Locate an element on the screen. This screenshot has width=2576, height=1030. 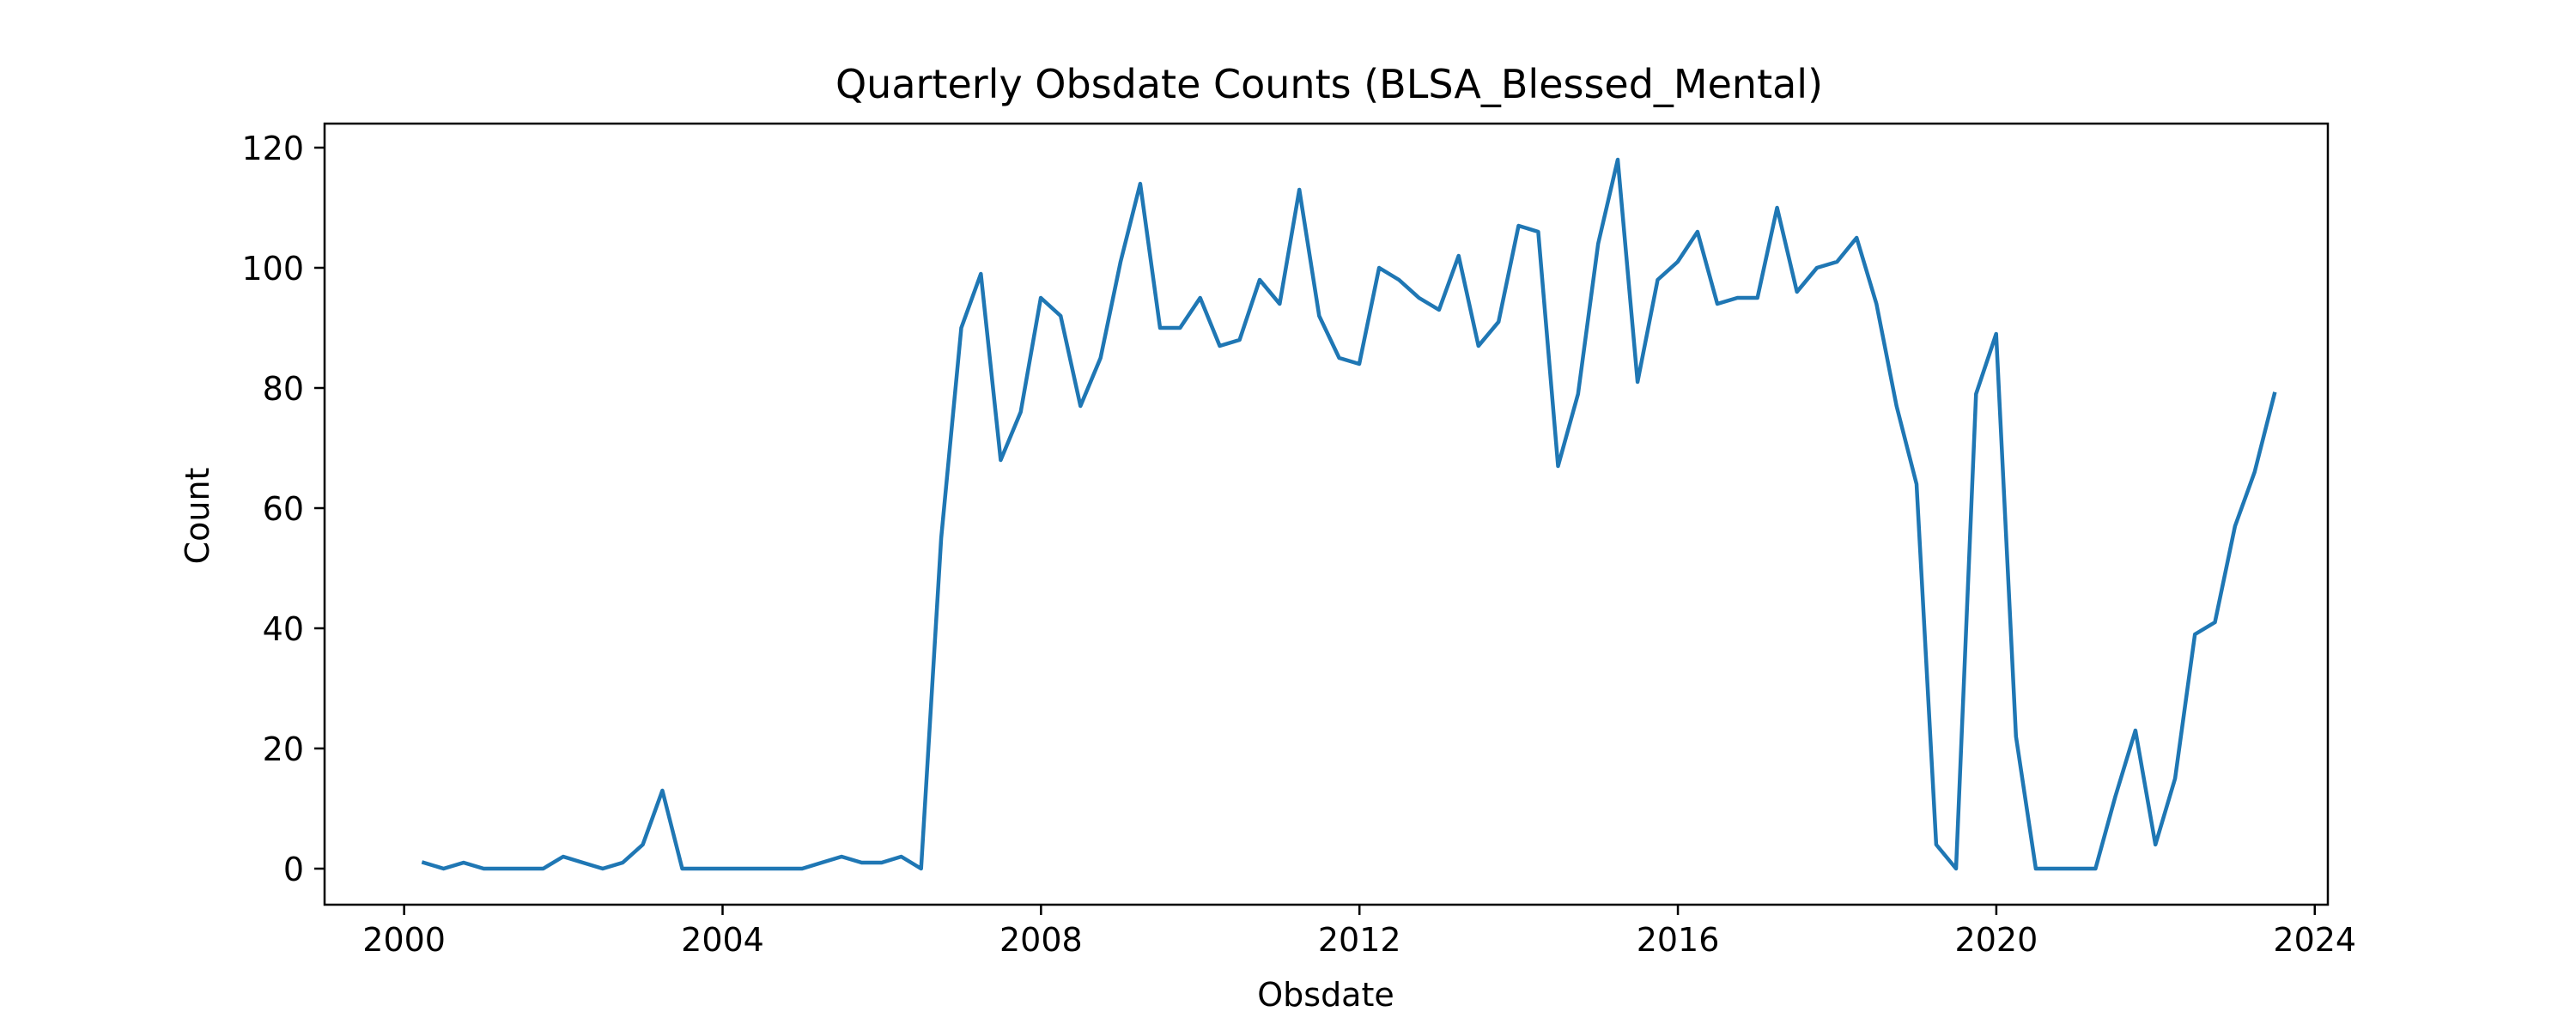
y-tick-label: 100 is located at coordinates (272, 269).